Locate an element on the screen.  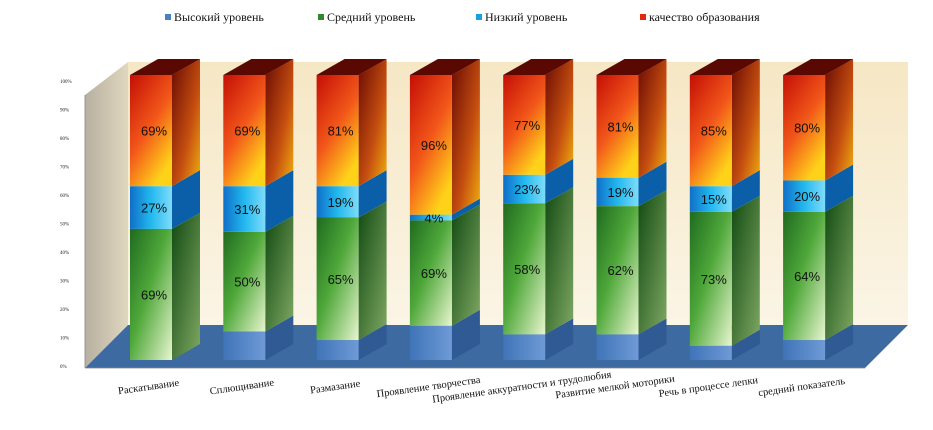
bar-stack: 62% 19% 81% is located at coordinates (631, 209).